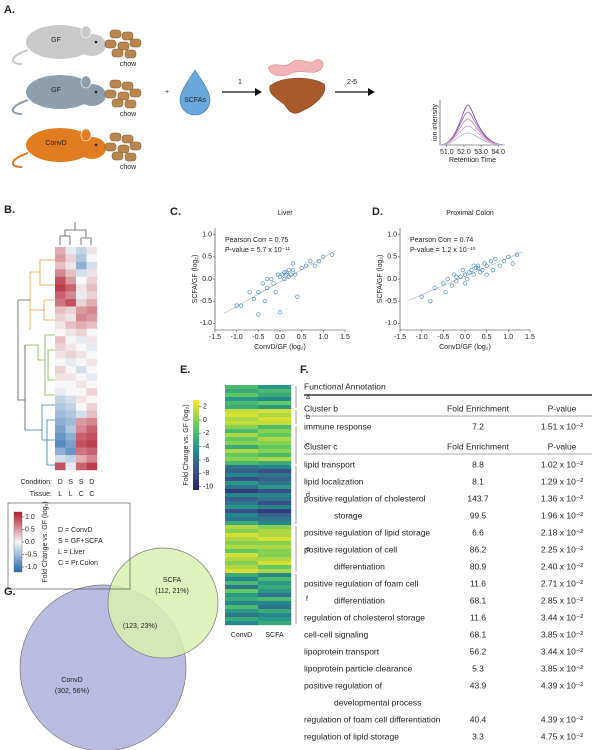  Describe the element at coordinates (372, 719) in the screenshot. I see `term: regulation of foam cell differentiation` at that location.